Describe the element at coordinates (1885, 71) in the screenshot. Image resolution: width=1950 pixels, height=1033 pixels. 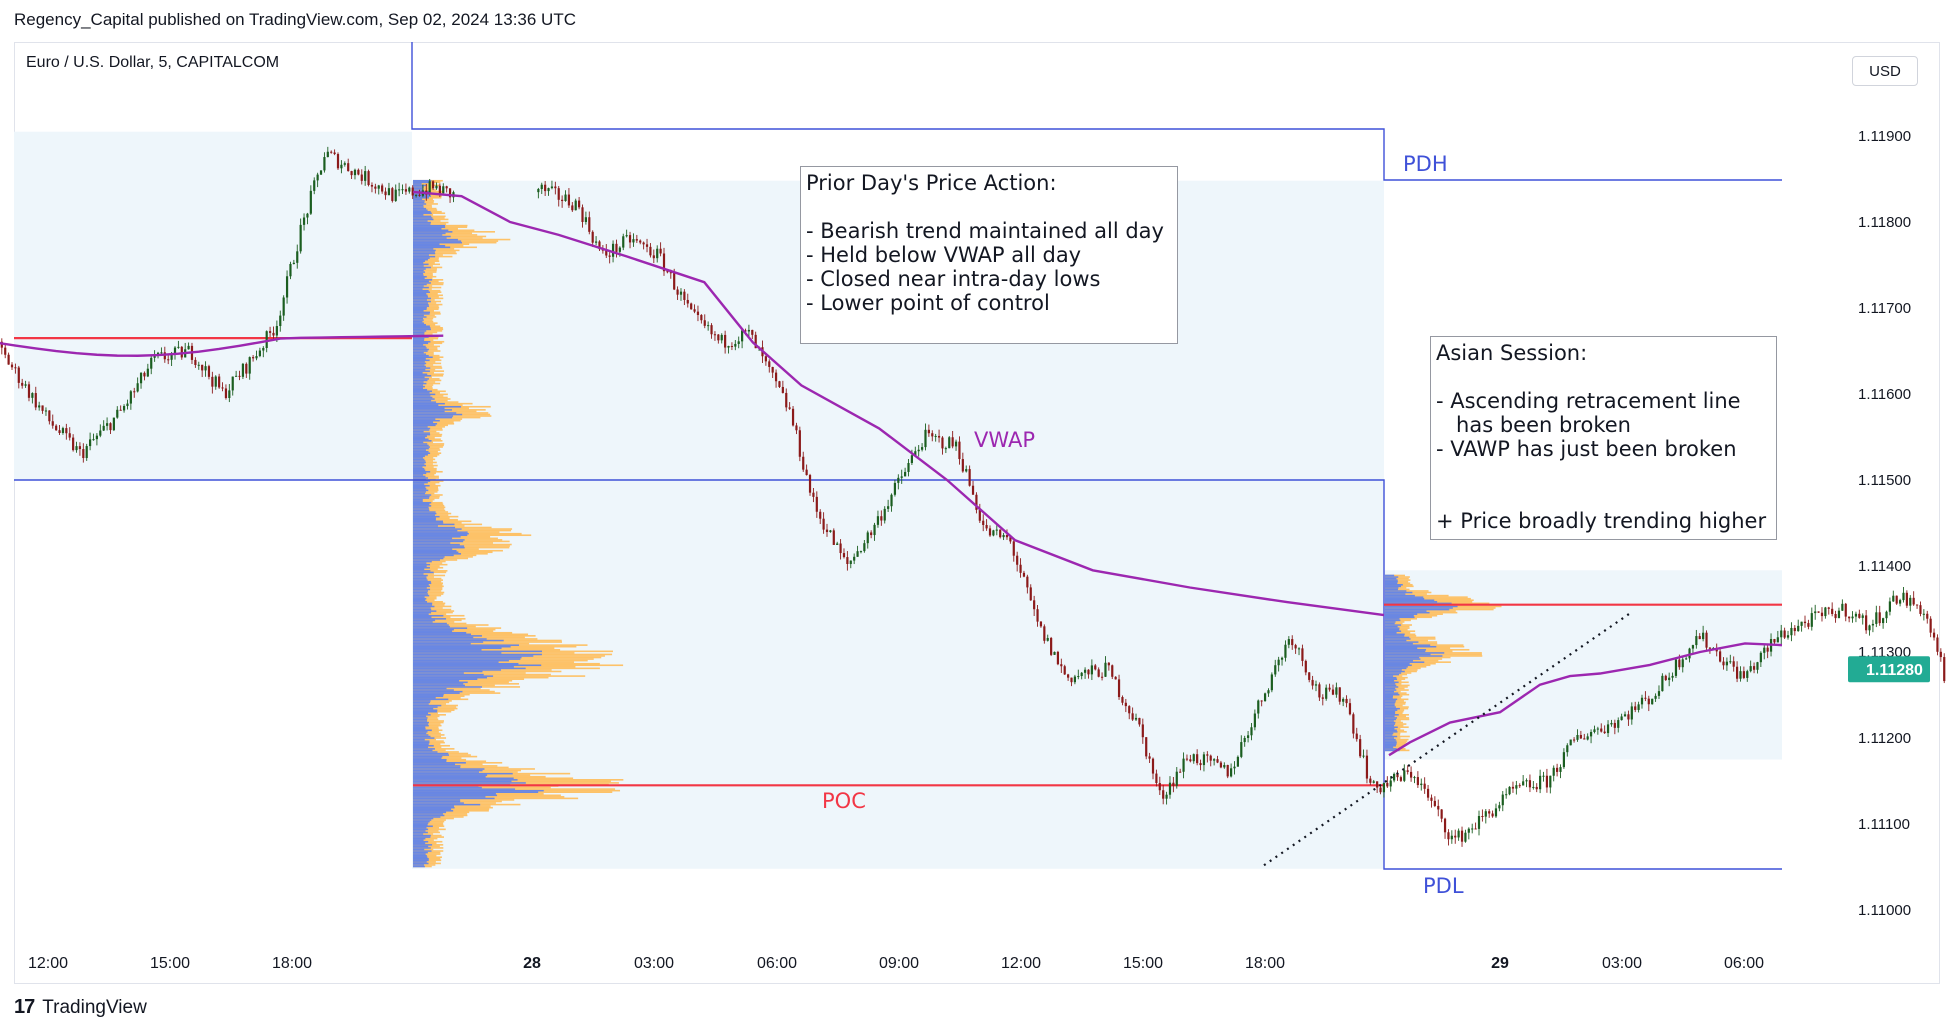
I see `currency-button: USD` at that location.